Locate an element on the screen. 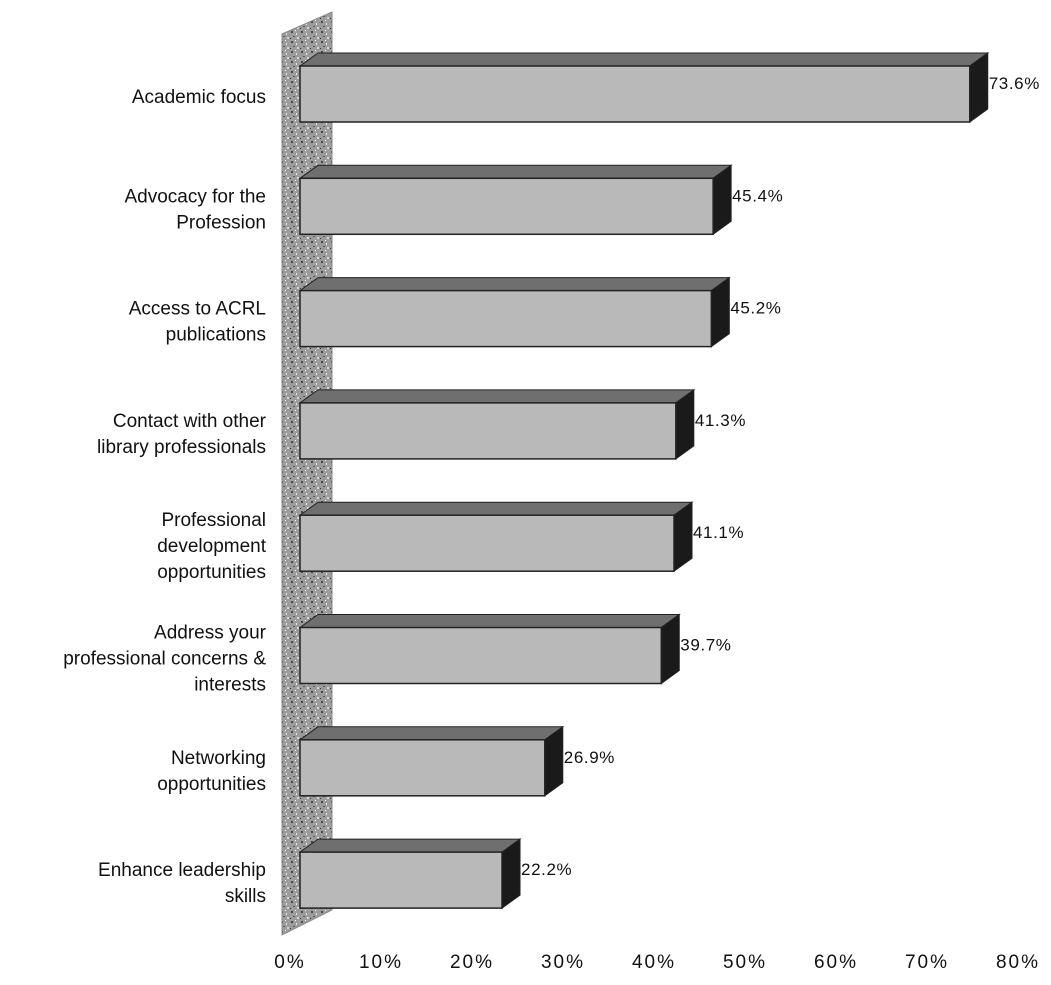 The width and height of the screenshot is (1051, 985). category-label: Professional development opportunities is located at coordinates (212, 546).